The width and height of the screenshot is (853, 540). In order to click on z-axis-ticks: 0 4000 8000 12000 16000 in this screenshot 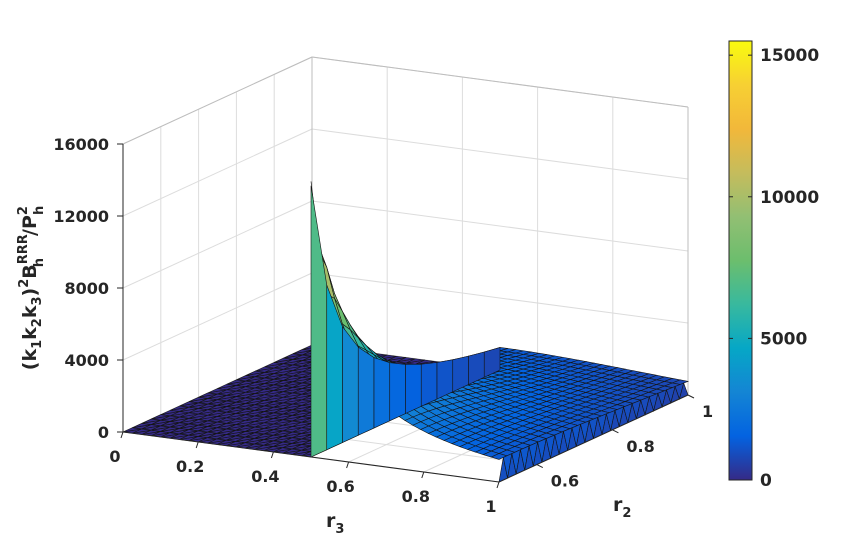, I will do `click(88, 288)`.